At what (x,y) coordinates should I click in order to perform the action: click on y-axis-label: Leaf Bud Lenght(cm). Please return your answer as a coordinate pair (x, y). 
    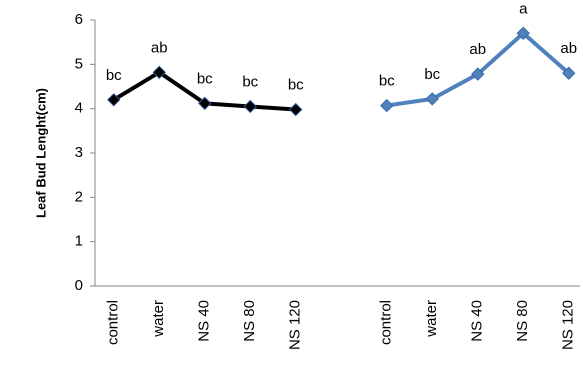
    Looking at the image, I should click on (40, 153).